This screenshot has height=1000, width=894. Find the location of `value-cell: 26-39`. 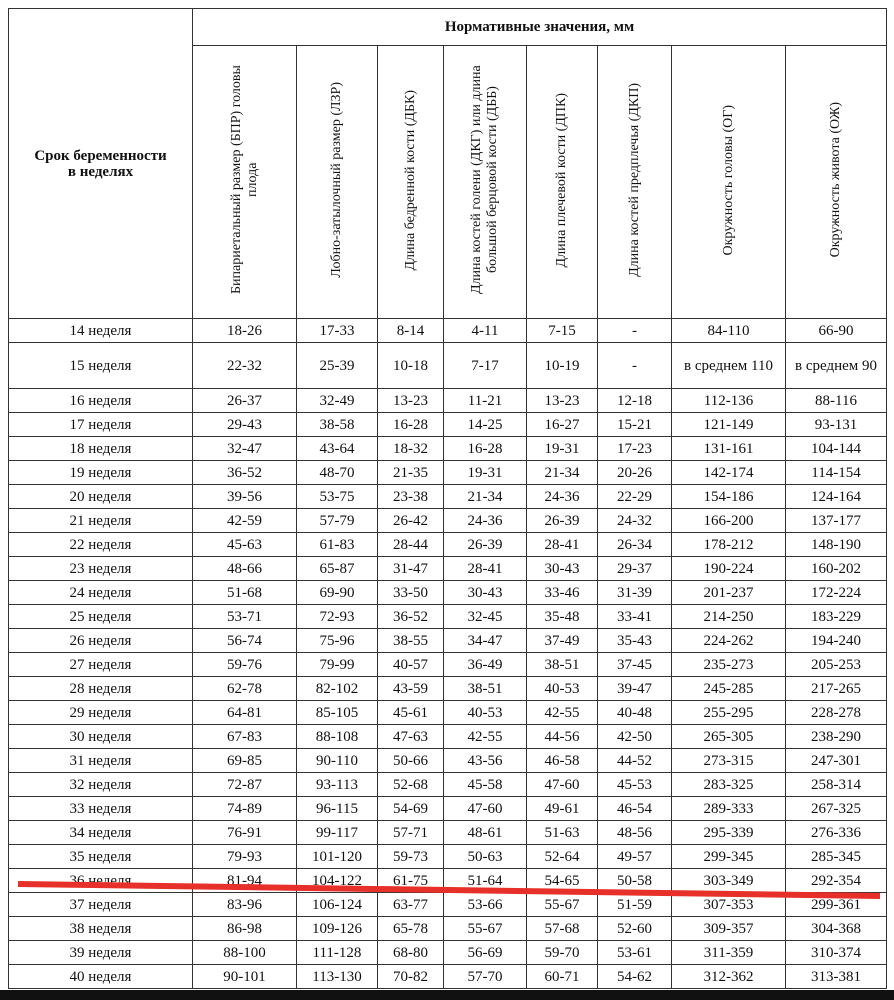

value-cell: 26-39 is located at coordinates (562, 520).